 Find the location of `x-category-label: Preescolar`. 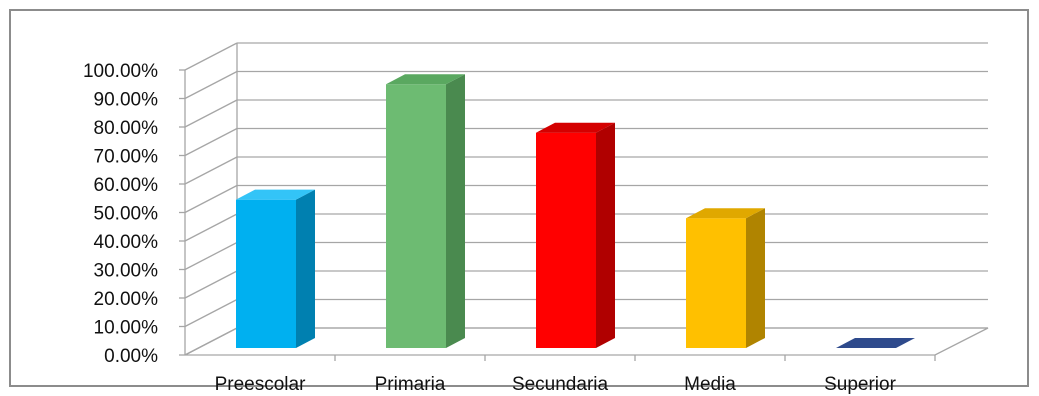

x-category-label: Preescolar is located at coordinates (260, 384).